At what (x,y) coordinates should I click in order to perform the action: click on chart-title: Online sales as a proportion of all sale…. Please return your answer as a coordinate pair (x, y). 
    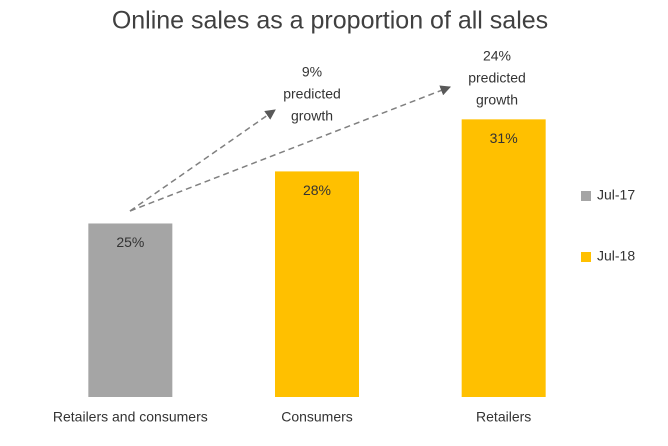
    Looking at the image, I should click on (330, 21).